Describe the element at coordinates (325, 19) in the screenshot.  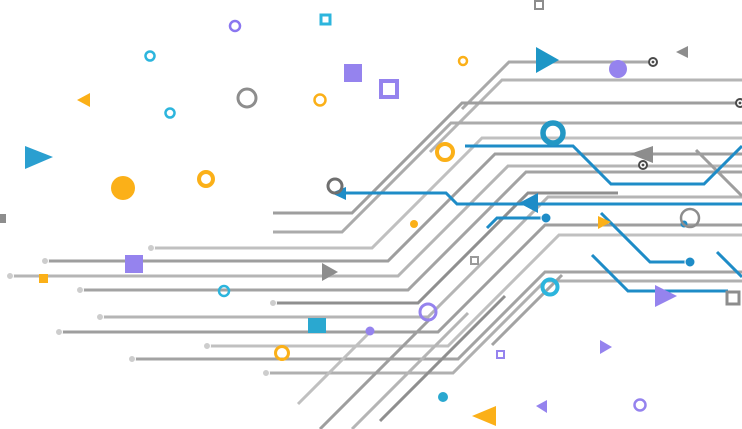
I see `cyan-square-outline` at that location.